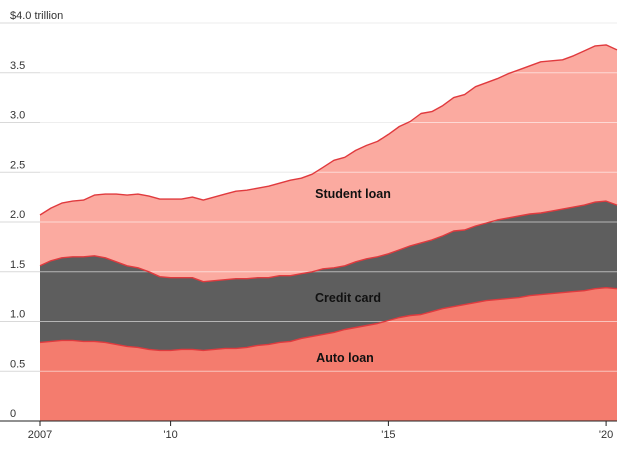 The image size is (640, 452). Describe the element at coordinates (17, 66) in the screenshot. I see `y-tick-label-7: 3.5` at that location.